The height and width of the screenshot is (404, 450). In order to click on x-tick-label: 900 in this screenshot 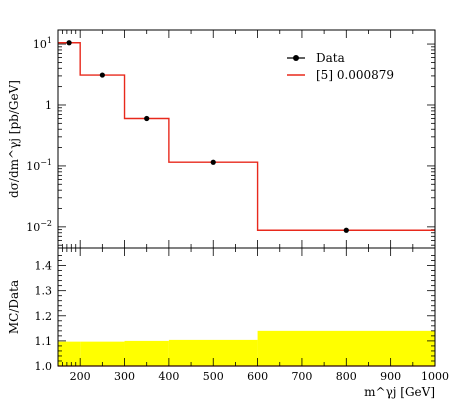, I will do `click(390, 376)`.